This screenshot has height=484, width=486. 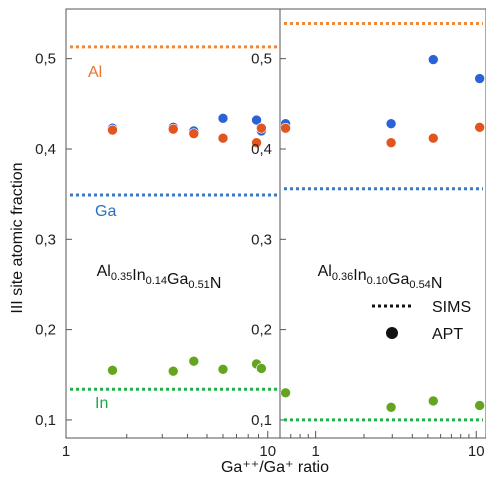 I want to click on right-x-tick-label: 1, so click(x=315, y=451).